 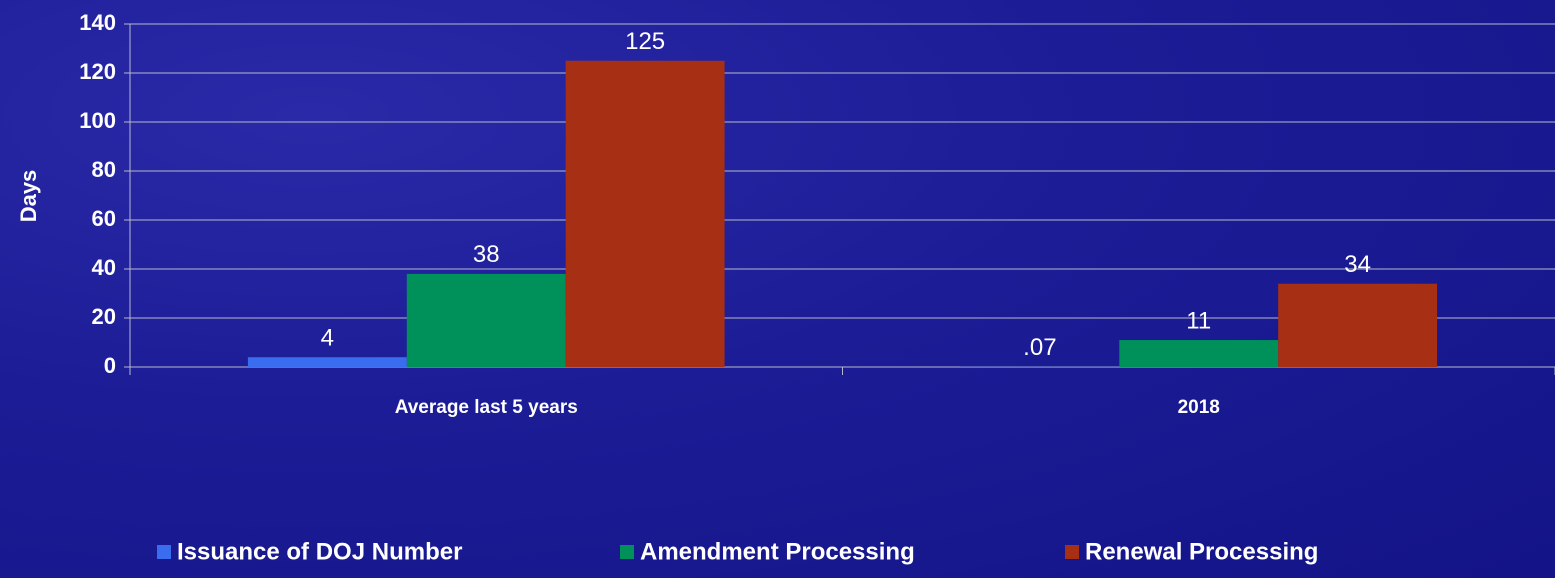 What do you see at coordinates (97, 22) in the screenshot?
I see `y-tick-label: 140` at bounding box center [97, 22].